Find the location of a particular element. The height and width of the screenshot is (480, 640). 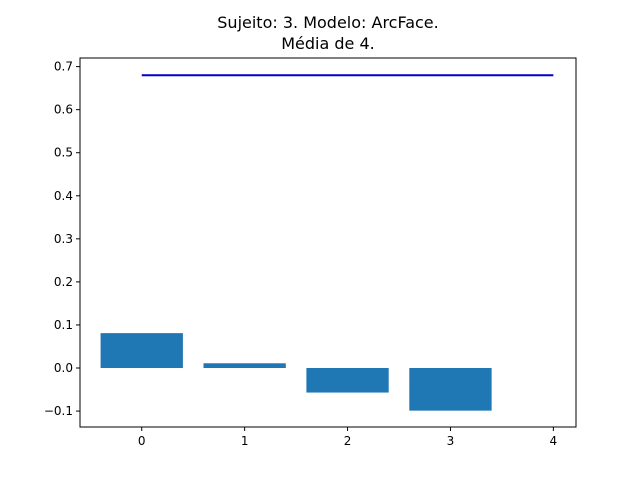

y-tick-label-6: 0.5 is located at coordinates (63, 153).